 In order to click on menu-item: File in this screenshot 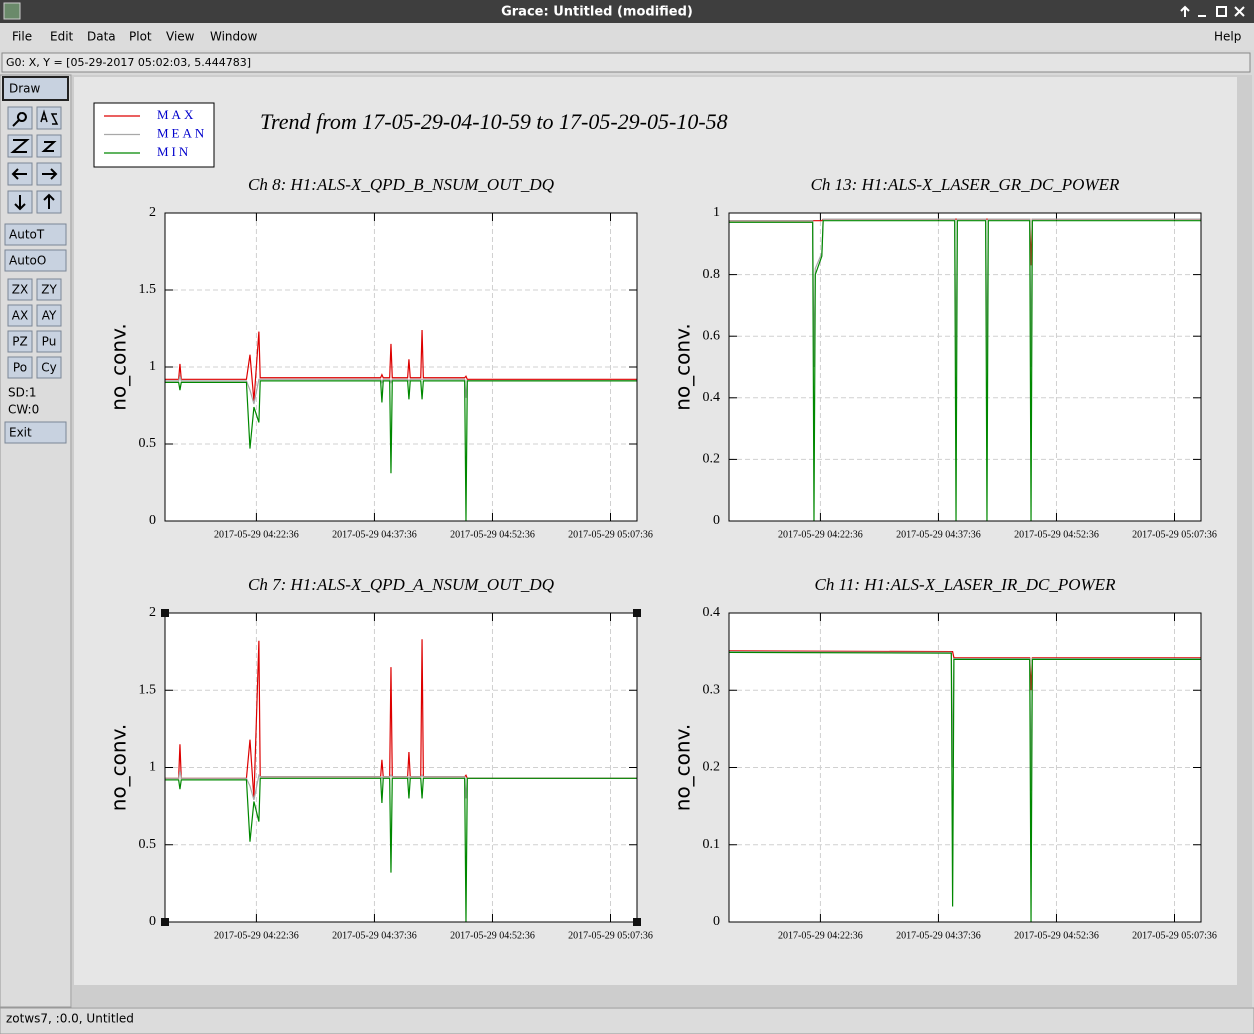, I will do `click(22, 37)`.